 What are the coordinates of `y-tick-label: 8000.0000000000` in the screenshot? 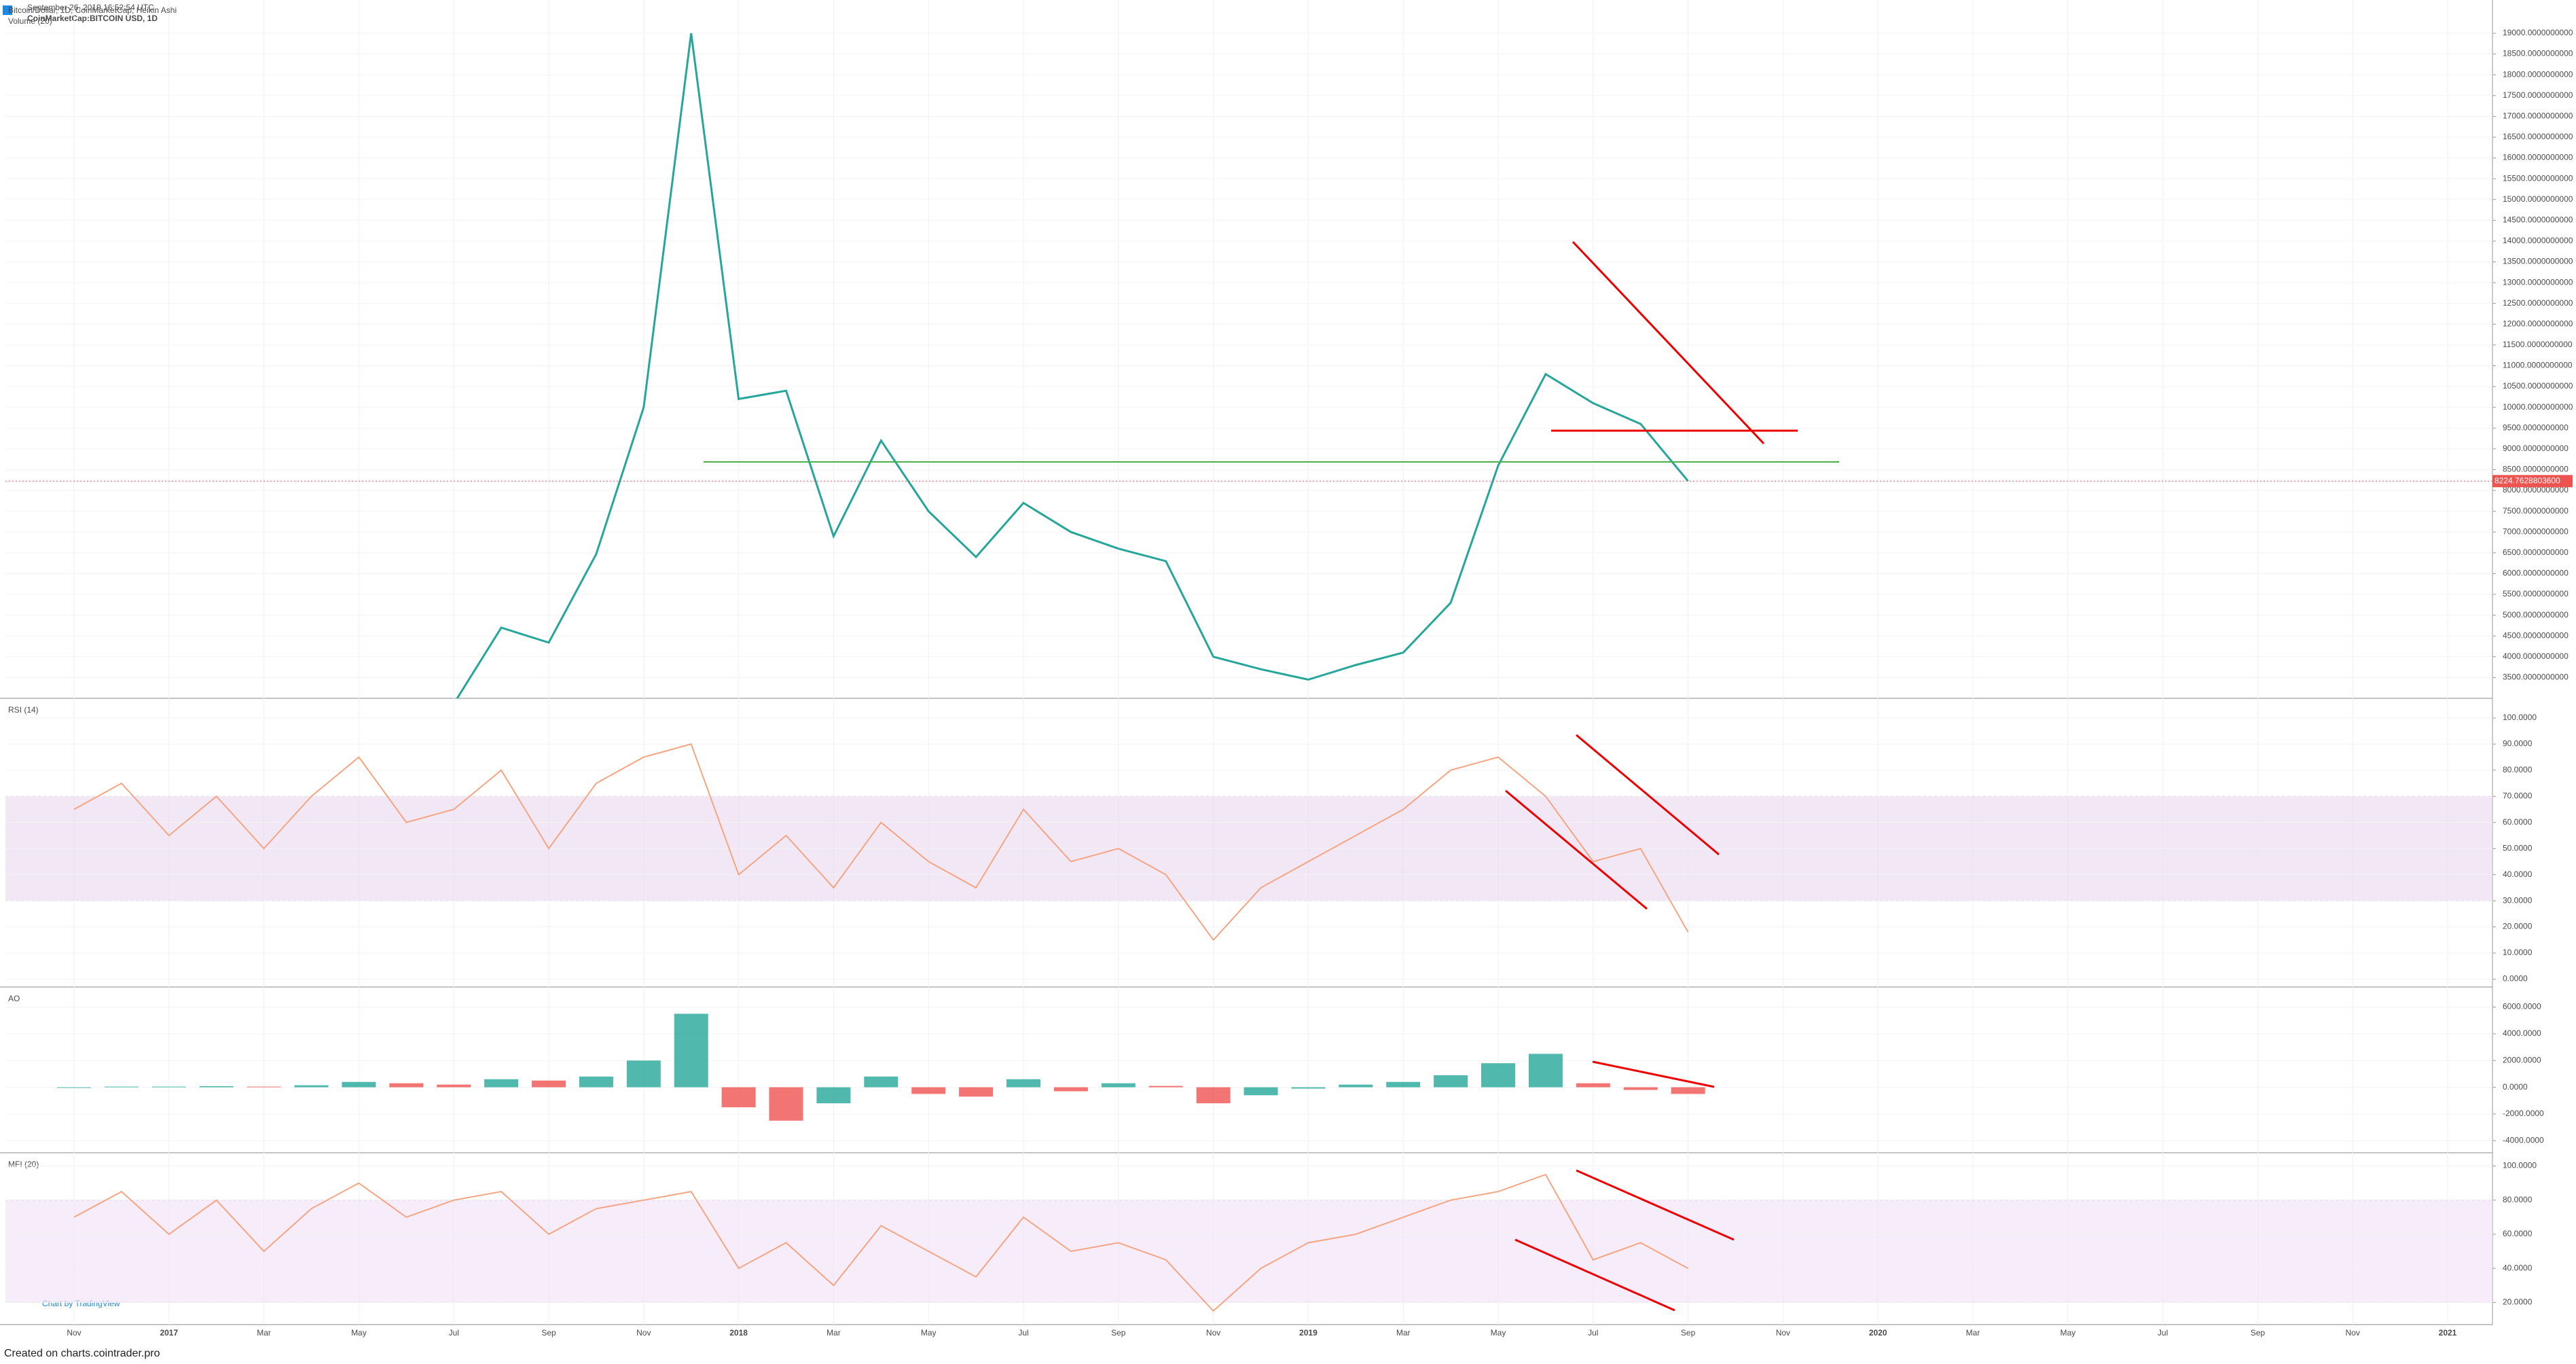 It's located at (2536, 490).